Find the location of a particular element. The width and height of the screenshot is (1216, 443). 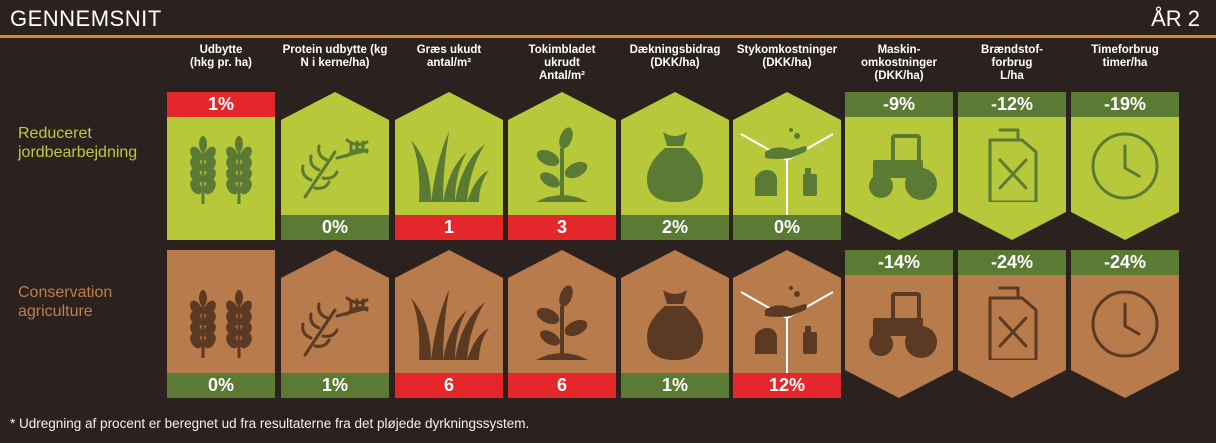

card-graes-row2: 6 is located at coordinates (449, 324).